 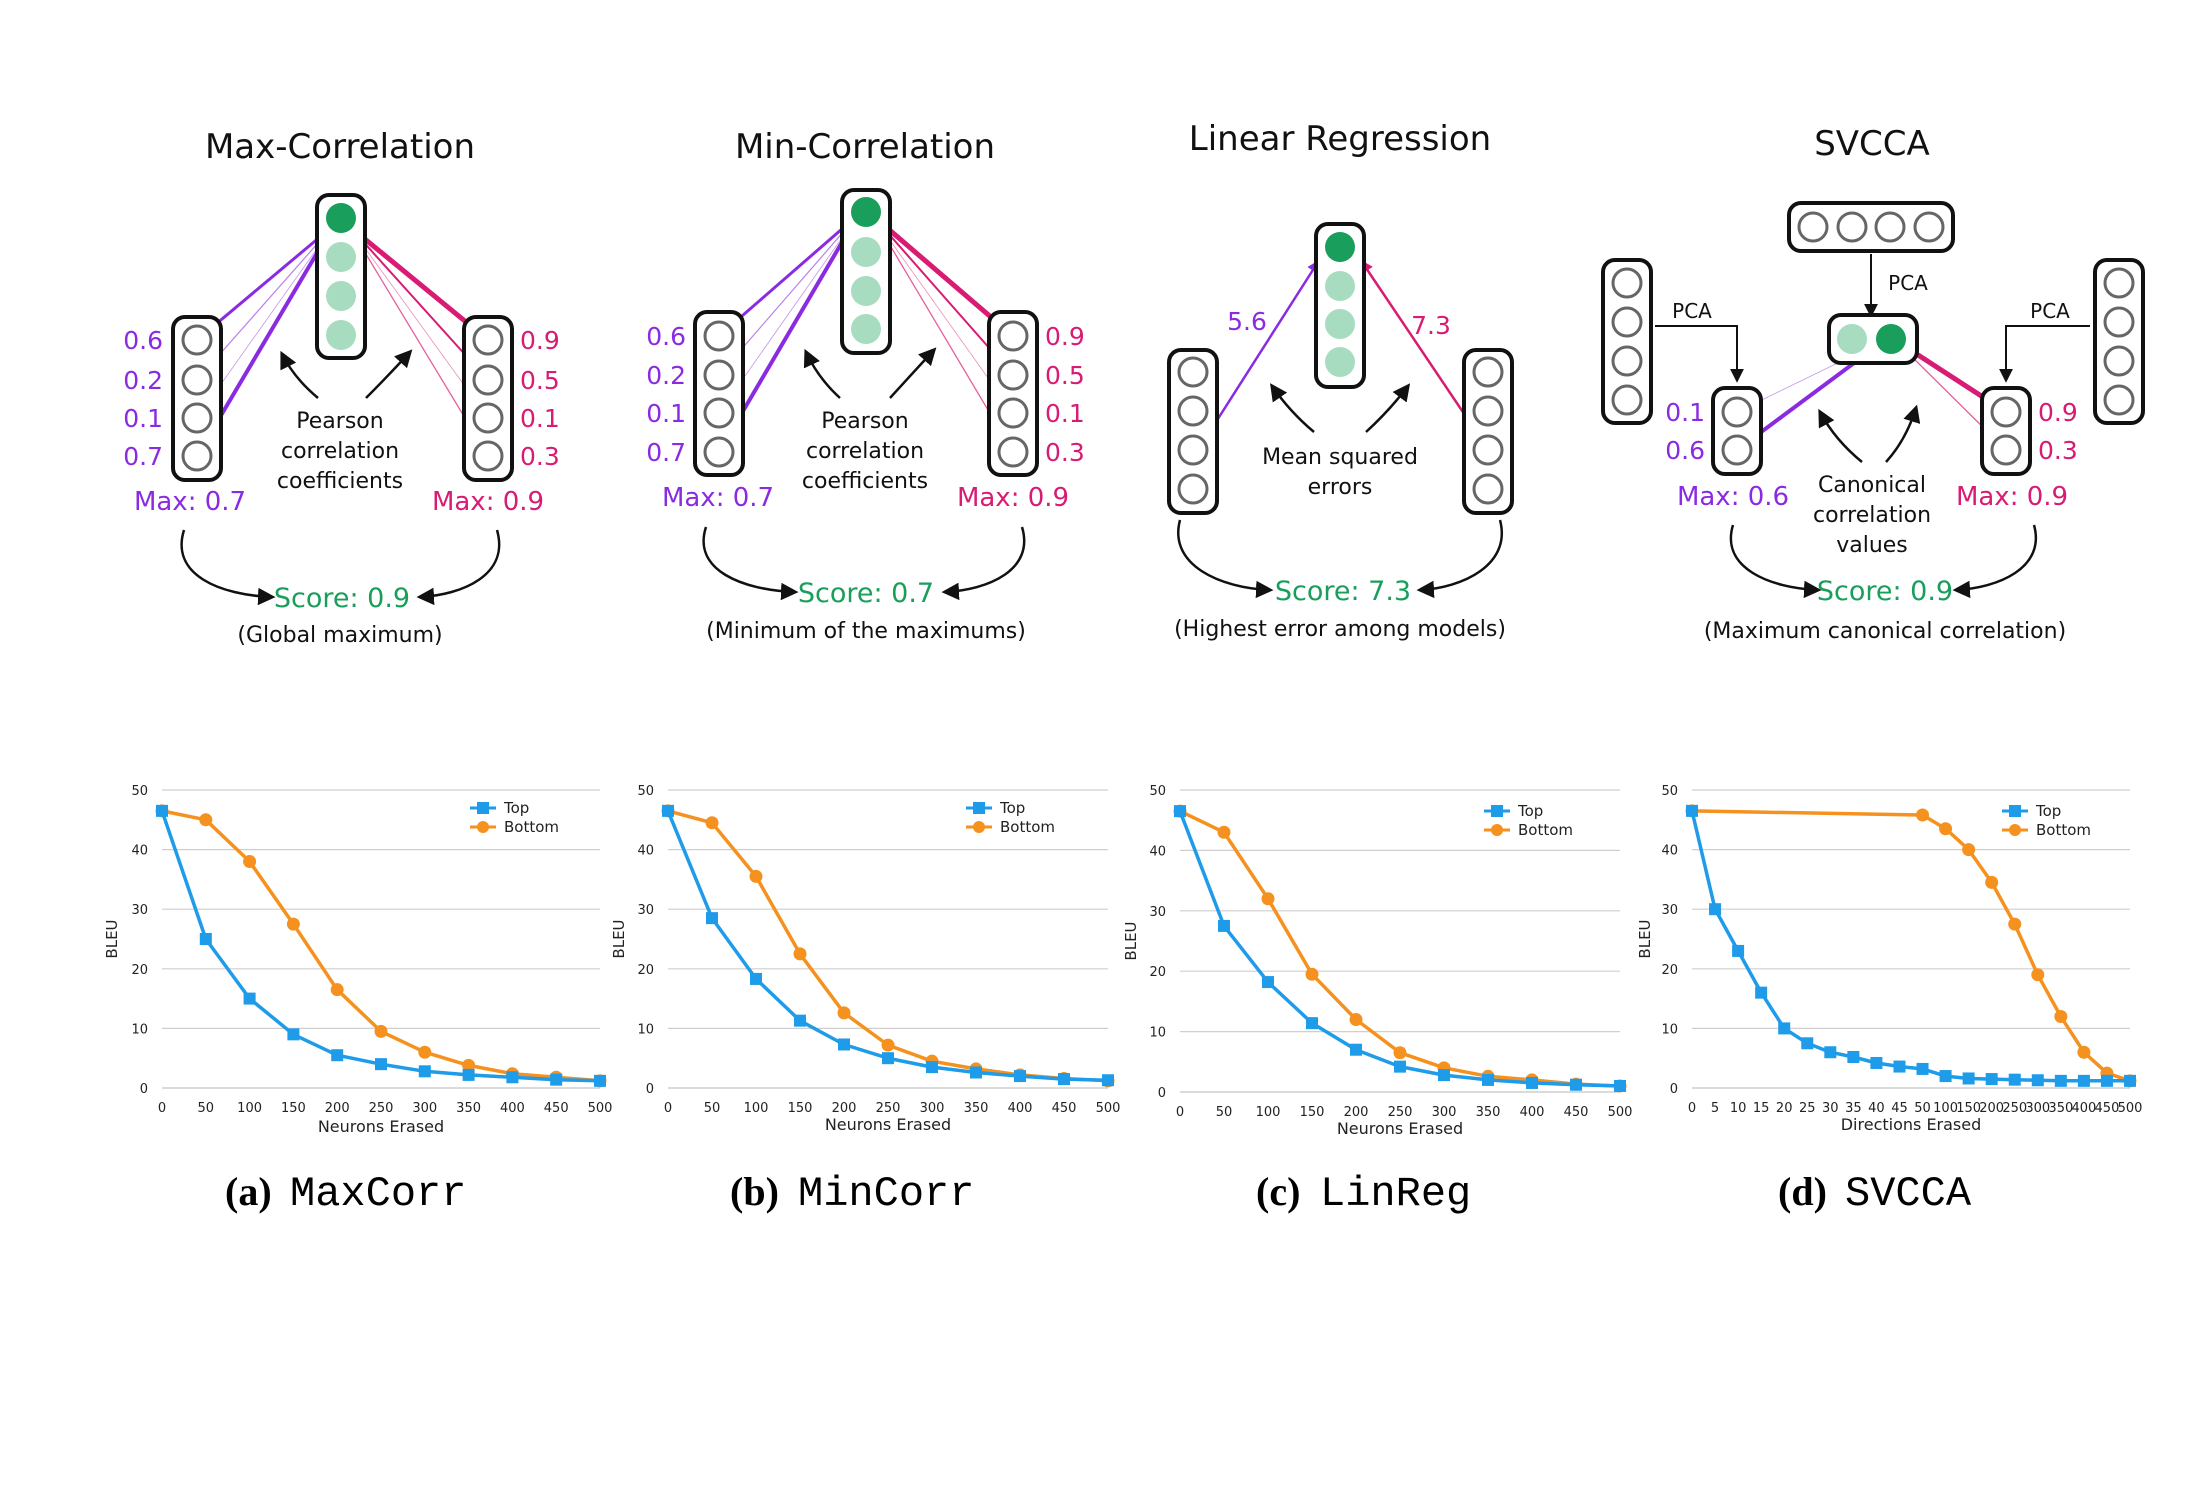 What do you see at coordinates (1911, 1124) in the screenshot?
I see `x-axis-title: Directions Erased` at bounding box center [1911, 1124].